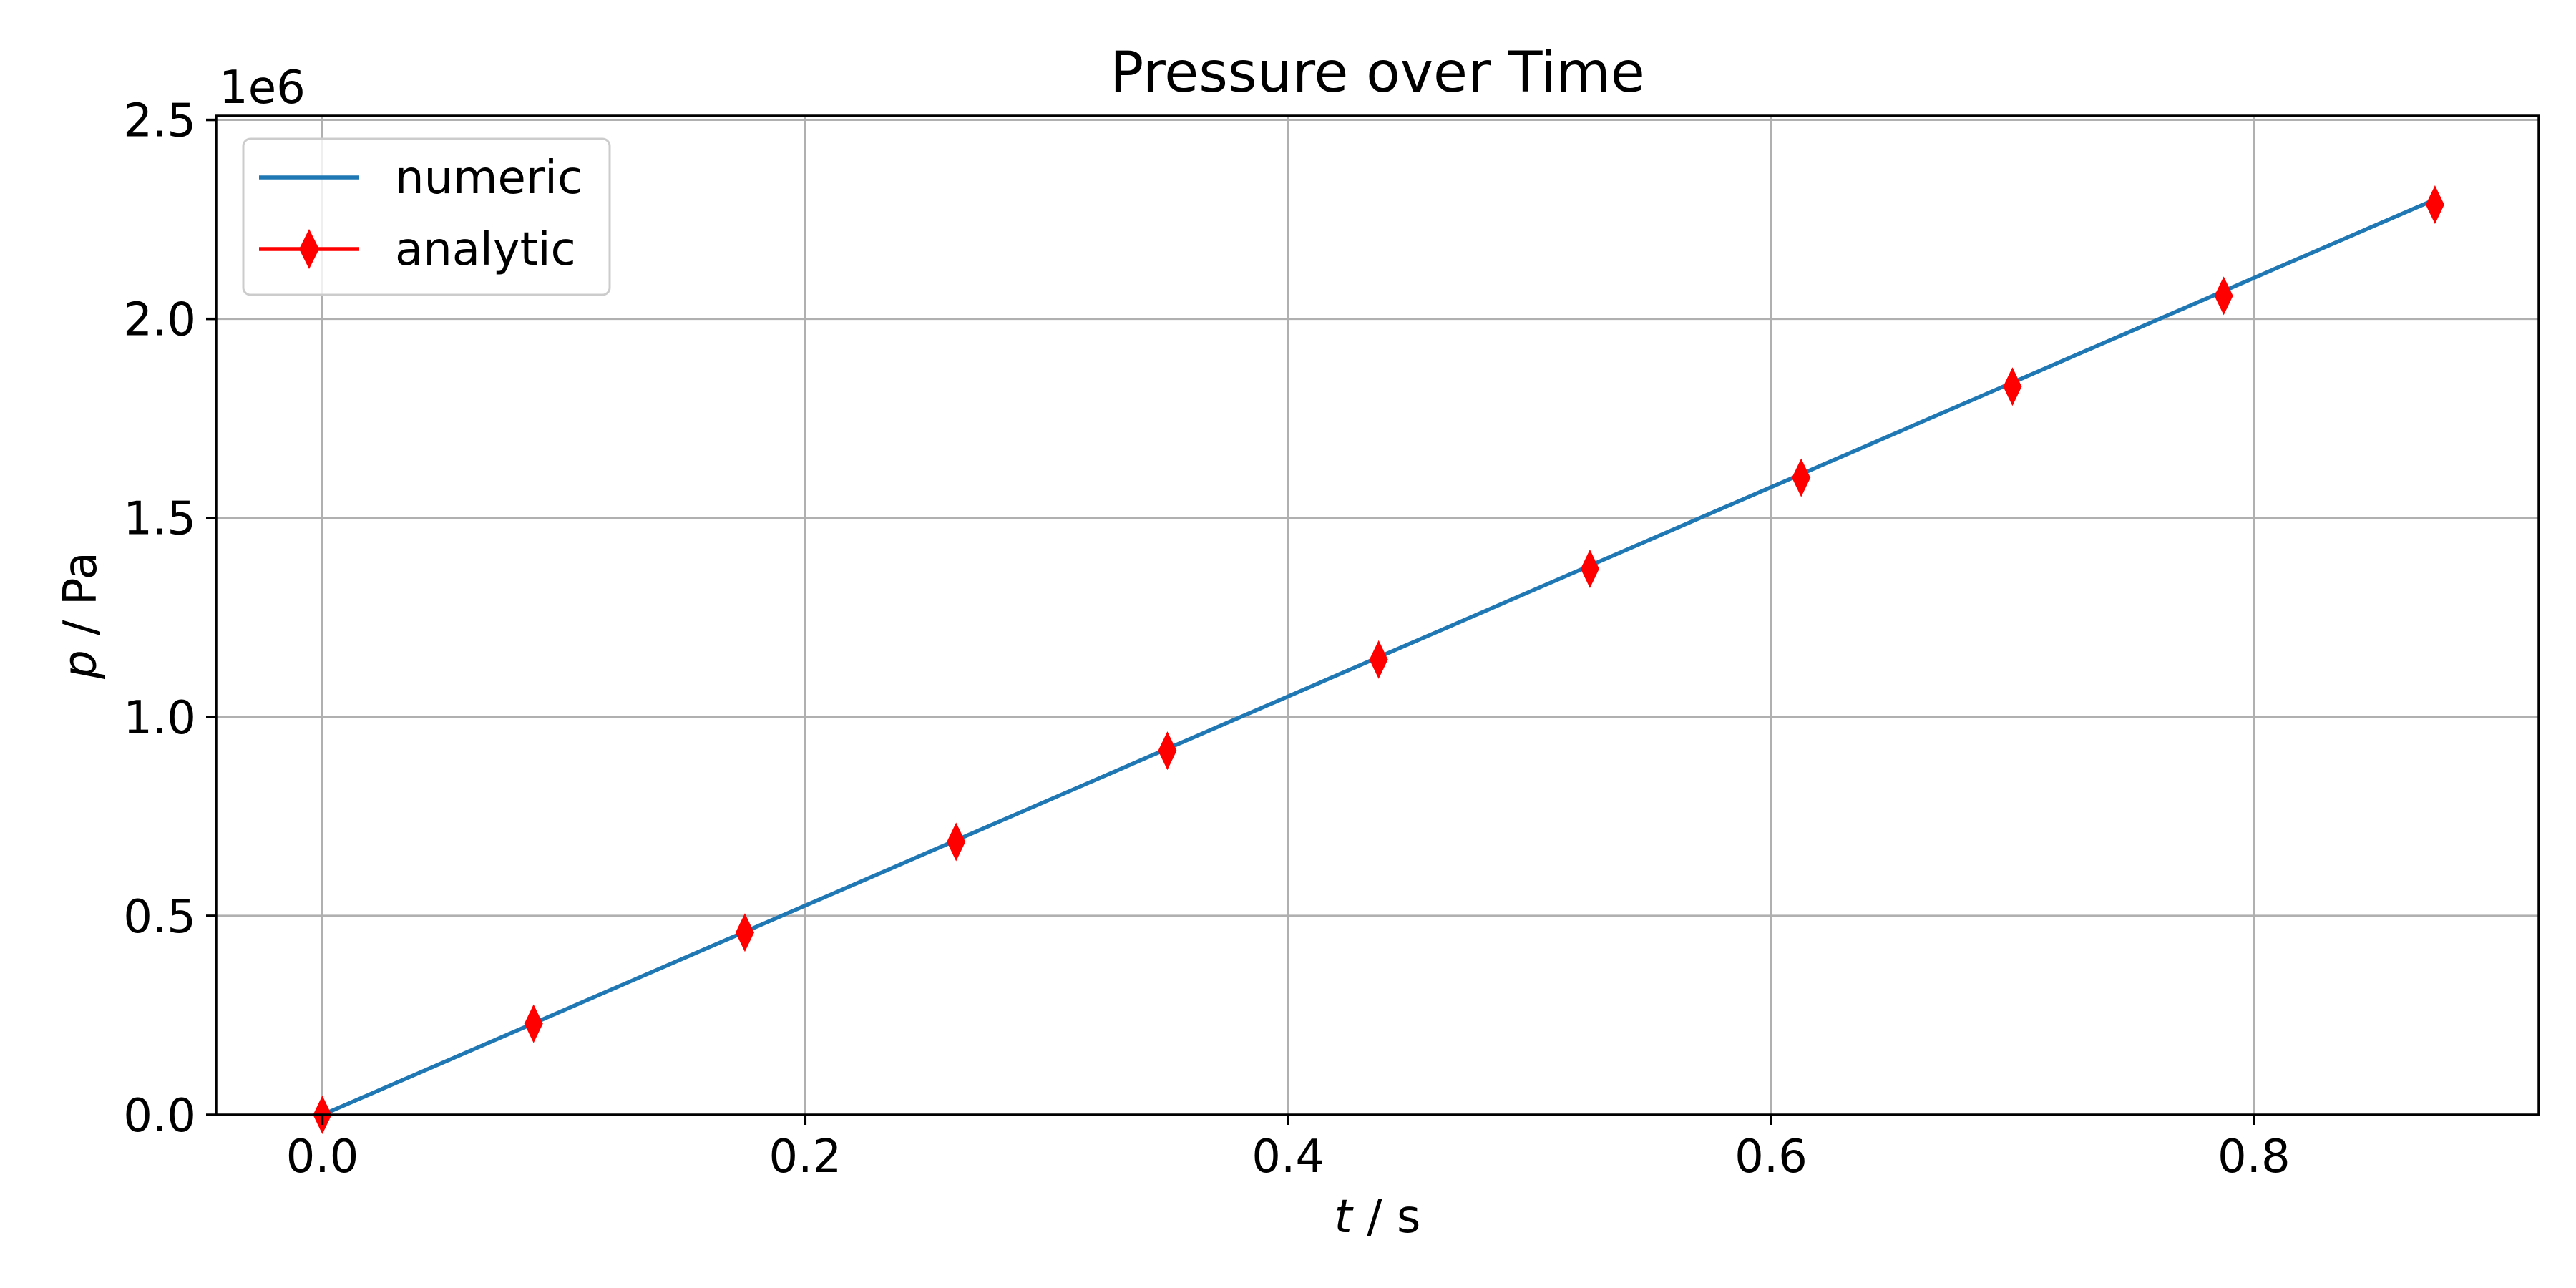  I want to click on y-axis-variable: p, so click(80, 665).